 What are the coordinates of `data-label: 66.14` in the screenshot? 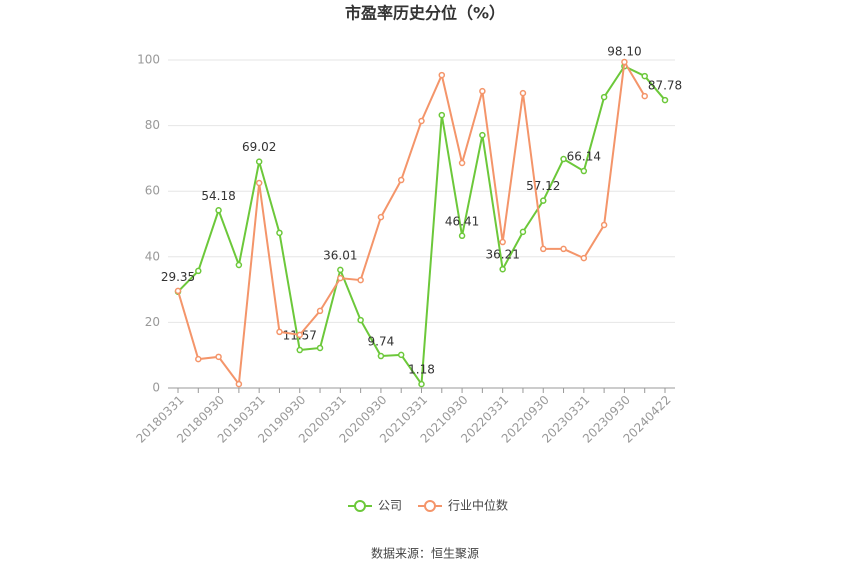 It's located at (584, 157).